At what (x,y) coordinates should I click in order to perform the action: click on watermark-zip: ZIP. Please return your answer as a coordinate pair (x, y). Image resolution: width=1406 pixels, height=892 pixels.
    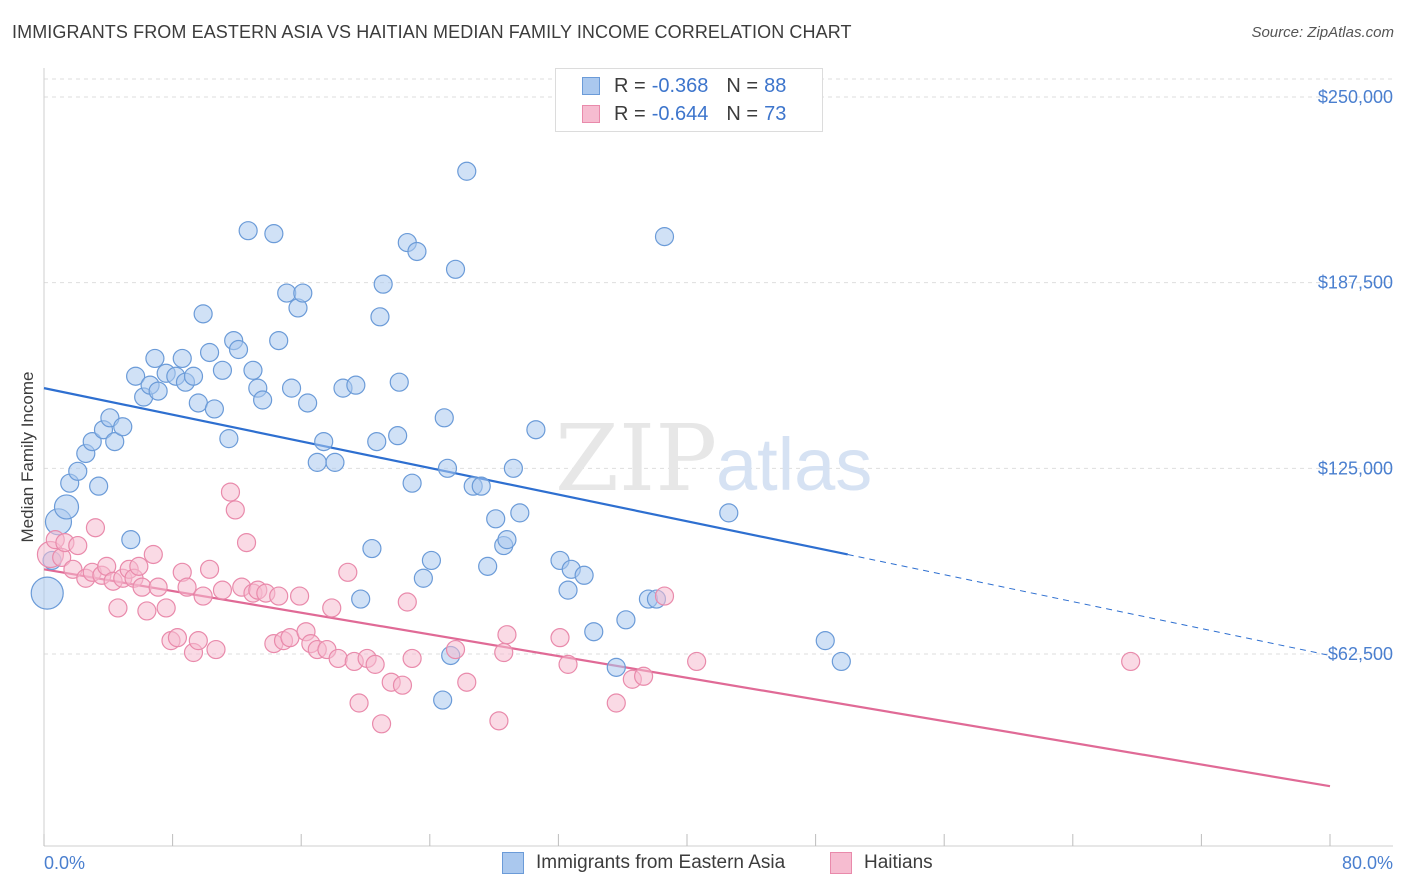
    Looking at the image, I should click on (636, 458).